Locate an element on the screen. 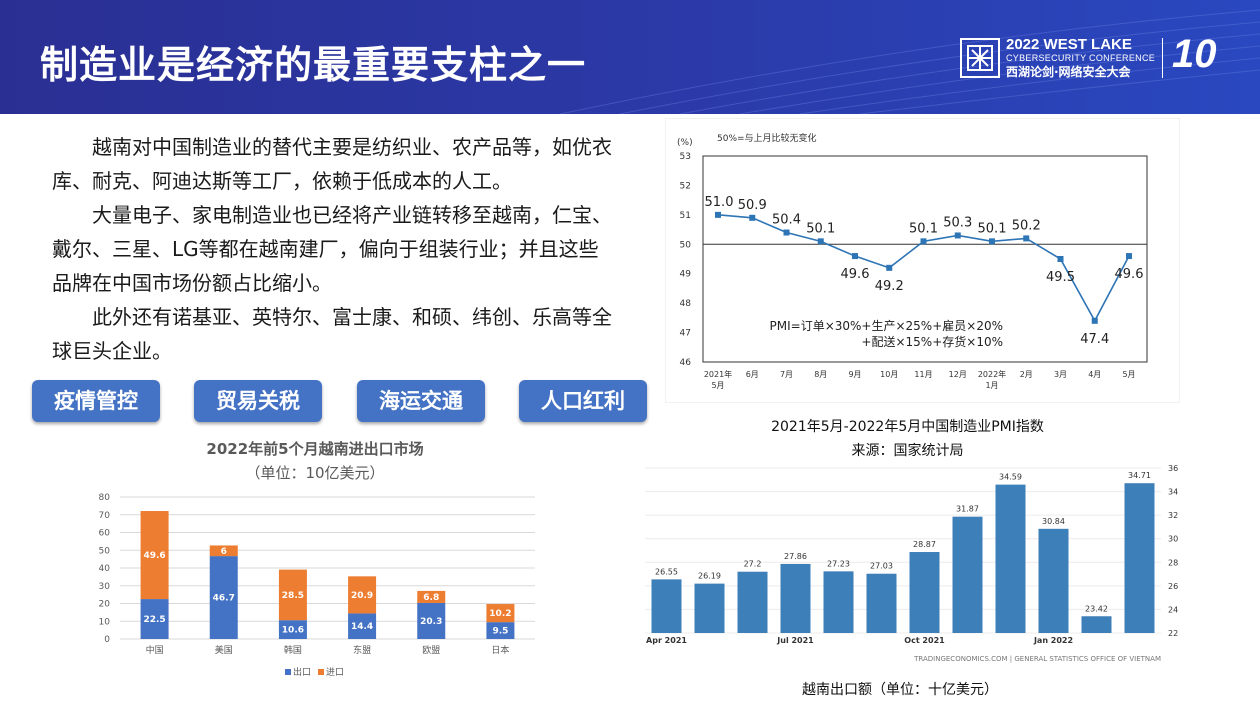  data-label: 49.6 is located at coordinates (154, 556).